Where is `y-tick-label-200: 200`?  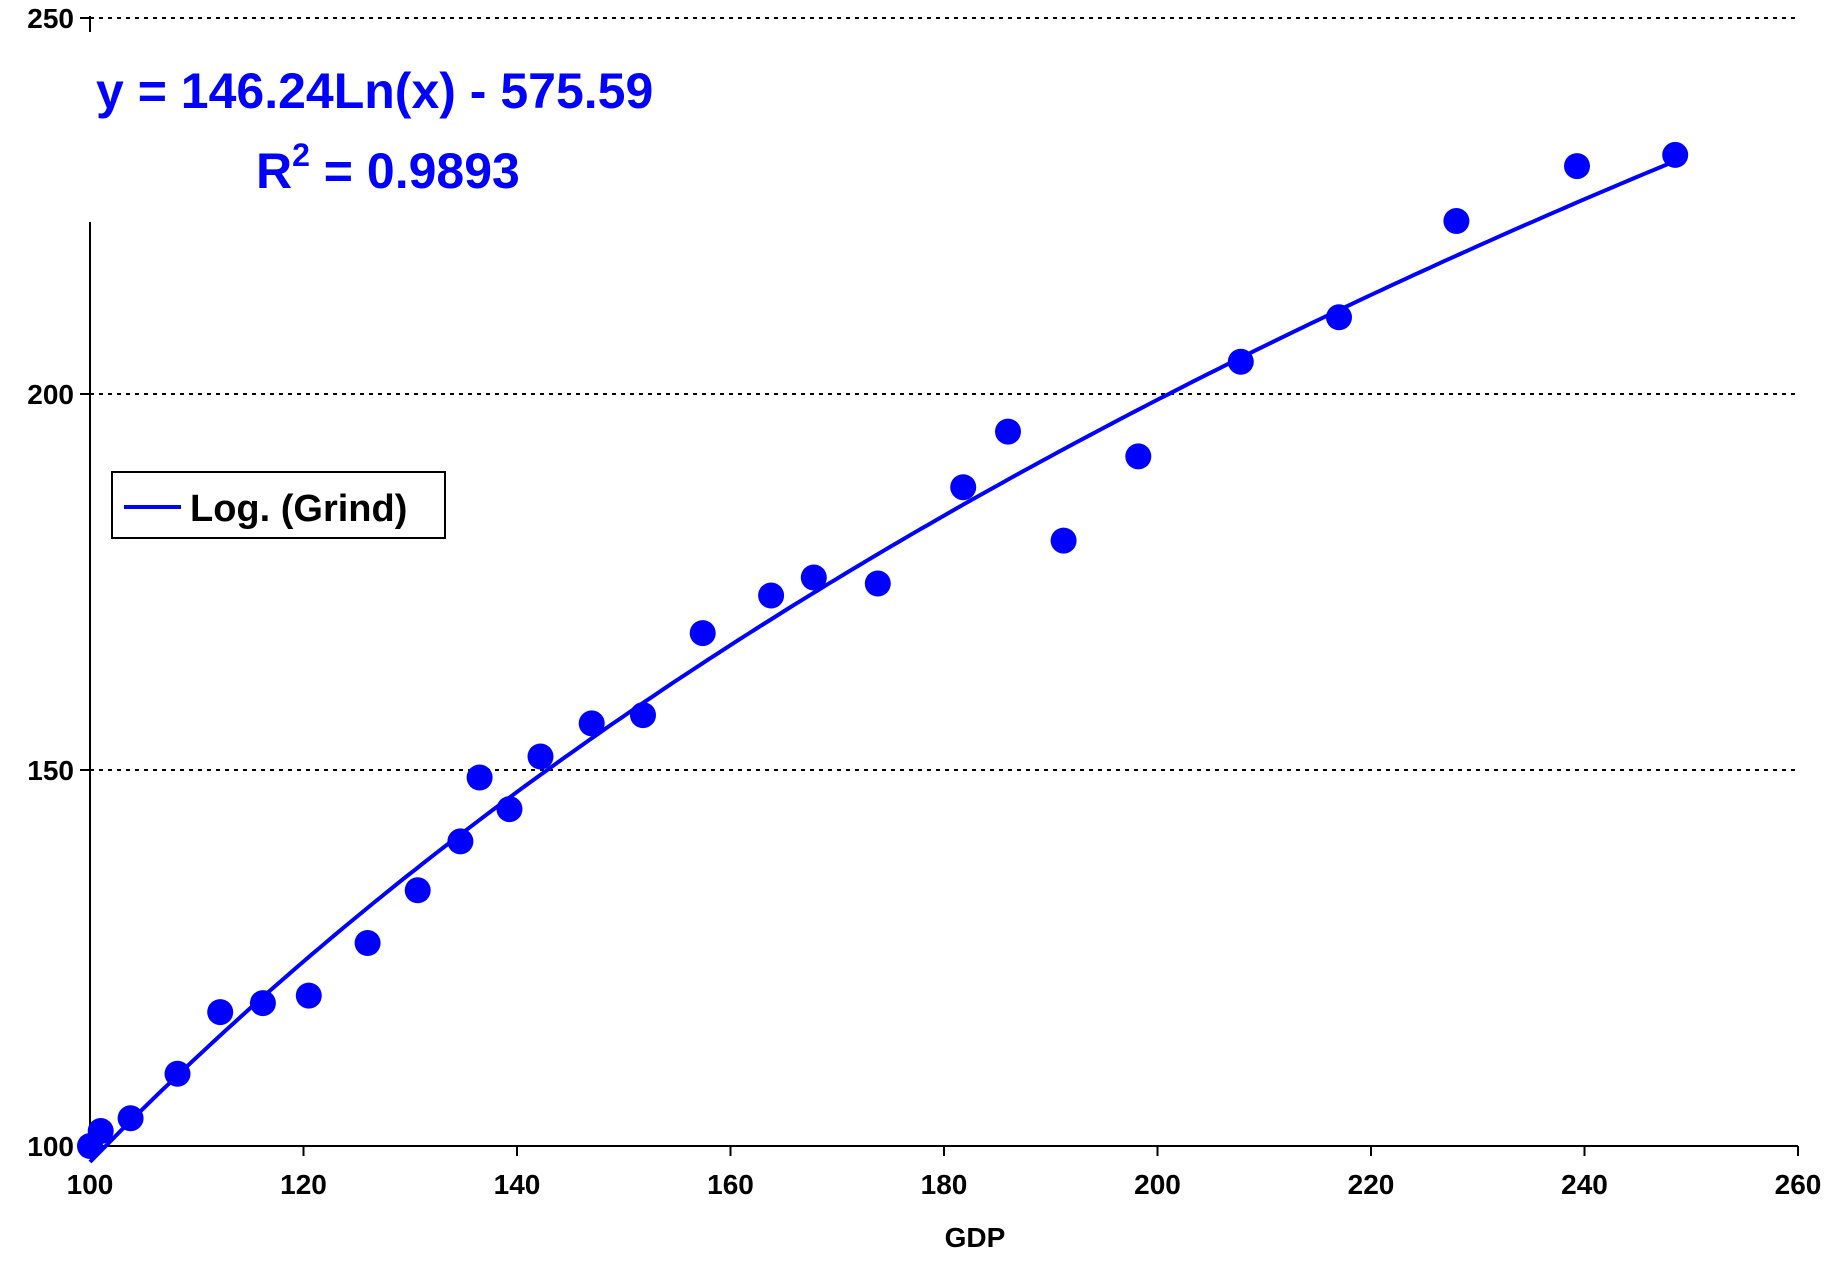 y-tick-label-200: 200 is located at coordinates (50, 394).